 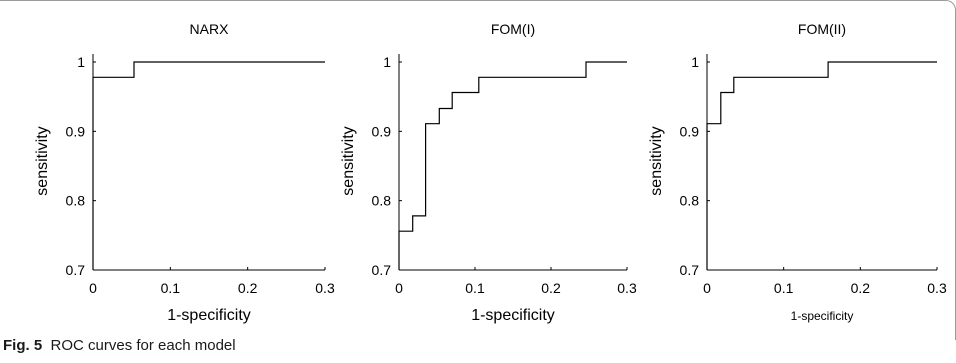 What do you see at coordinates (143, 345) in the screenshot?
I see `figure-caption-text: ROC curves for each model` at bounding box center [143, 345].